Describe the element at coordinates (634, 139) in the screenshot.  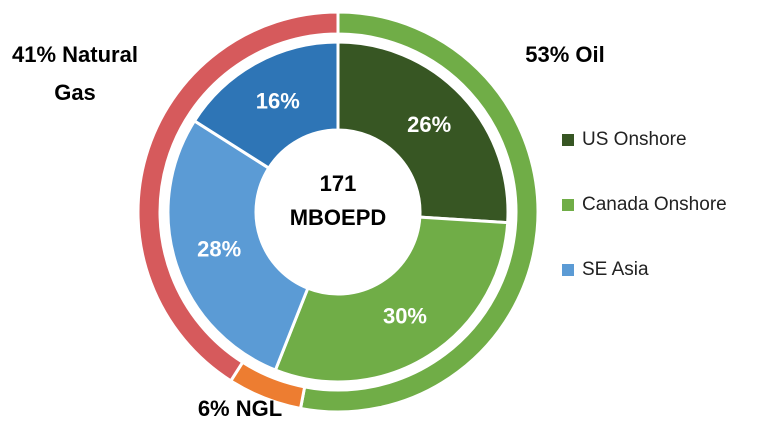
I see `legend-label: US Onshore` at that location.